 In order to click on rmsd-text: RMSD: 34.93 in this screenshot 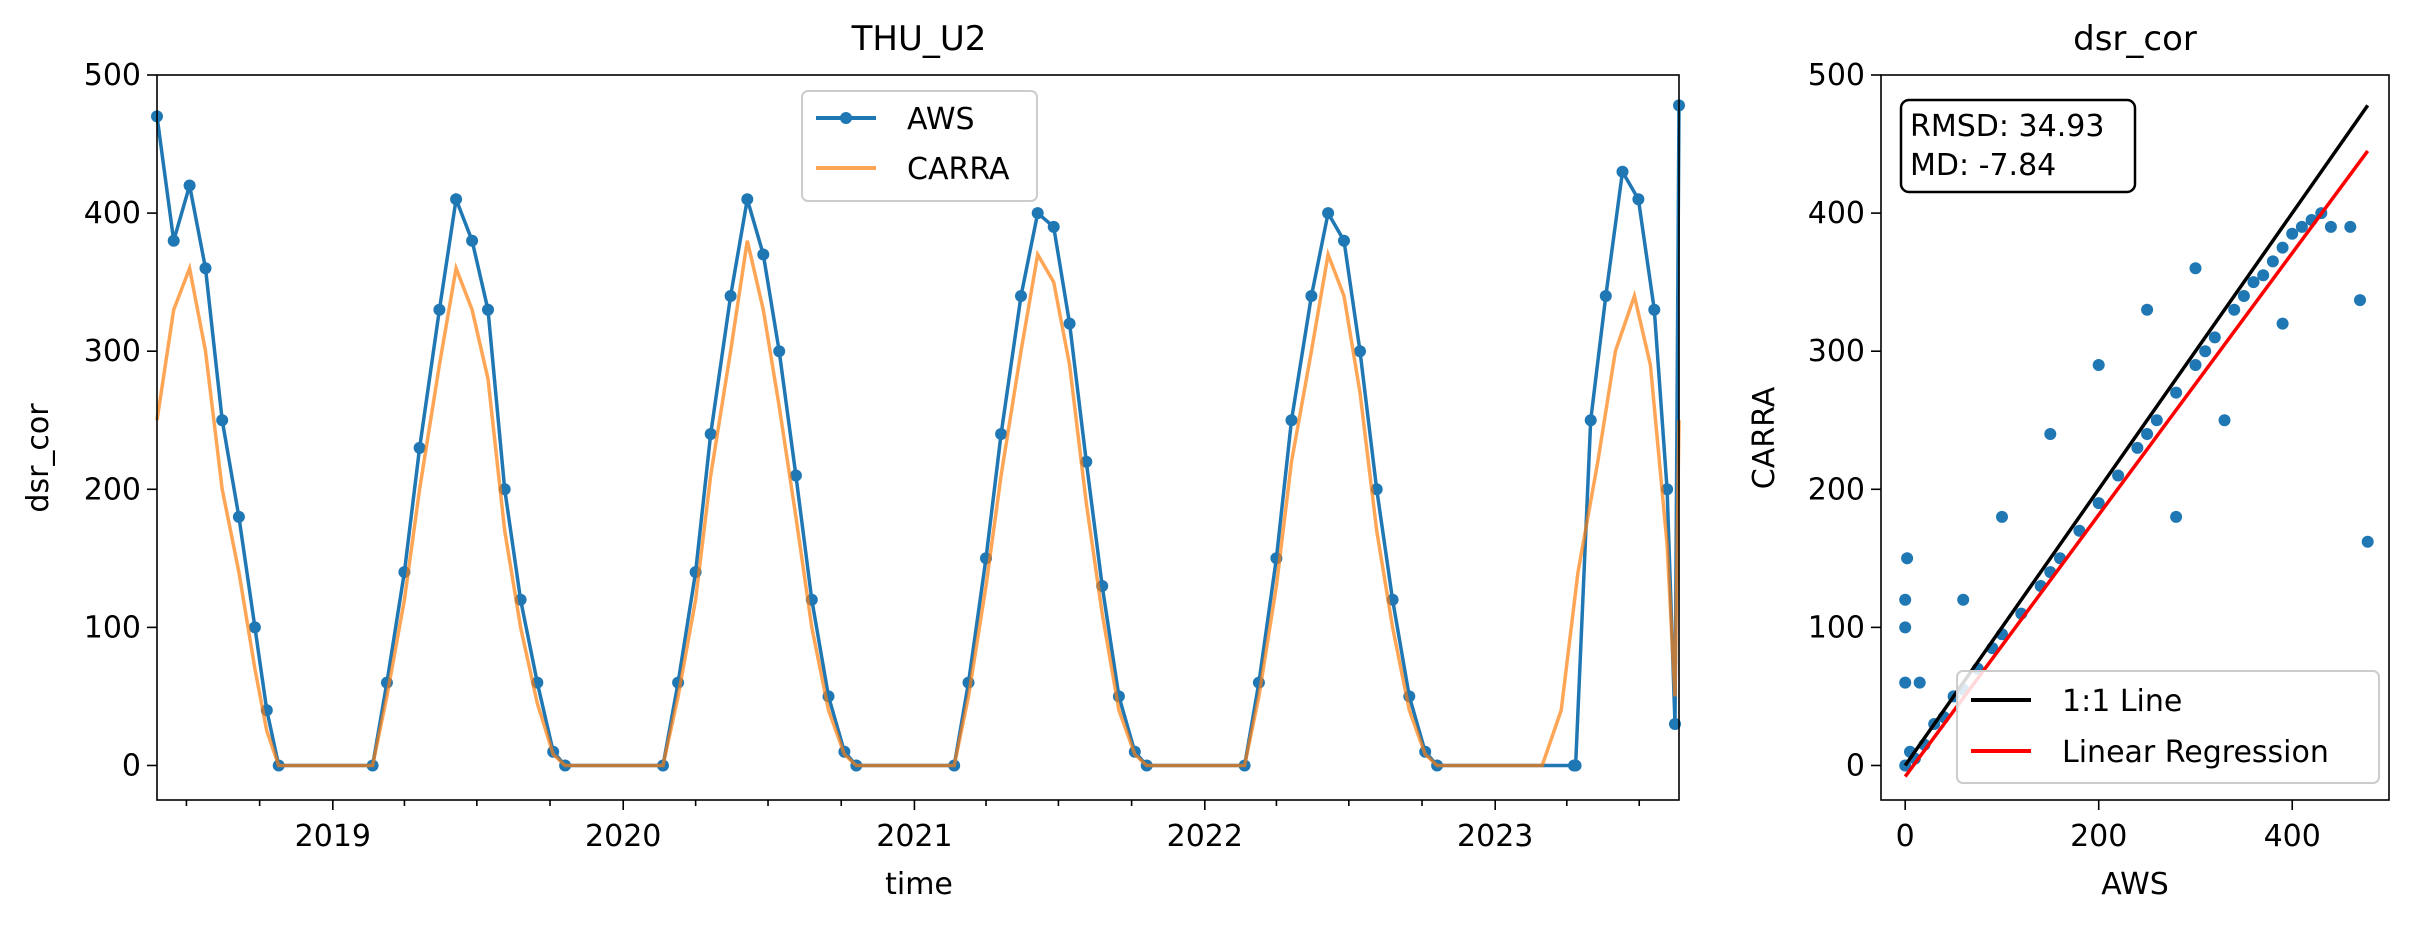, I will do `click(2007, 126)`.